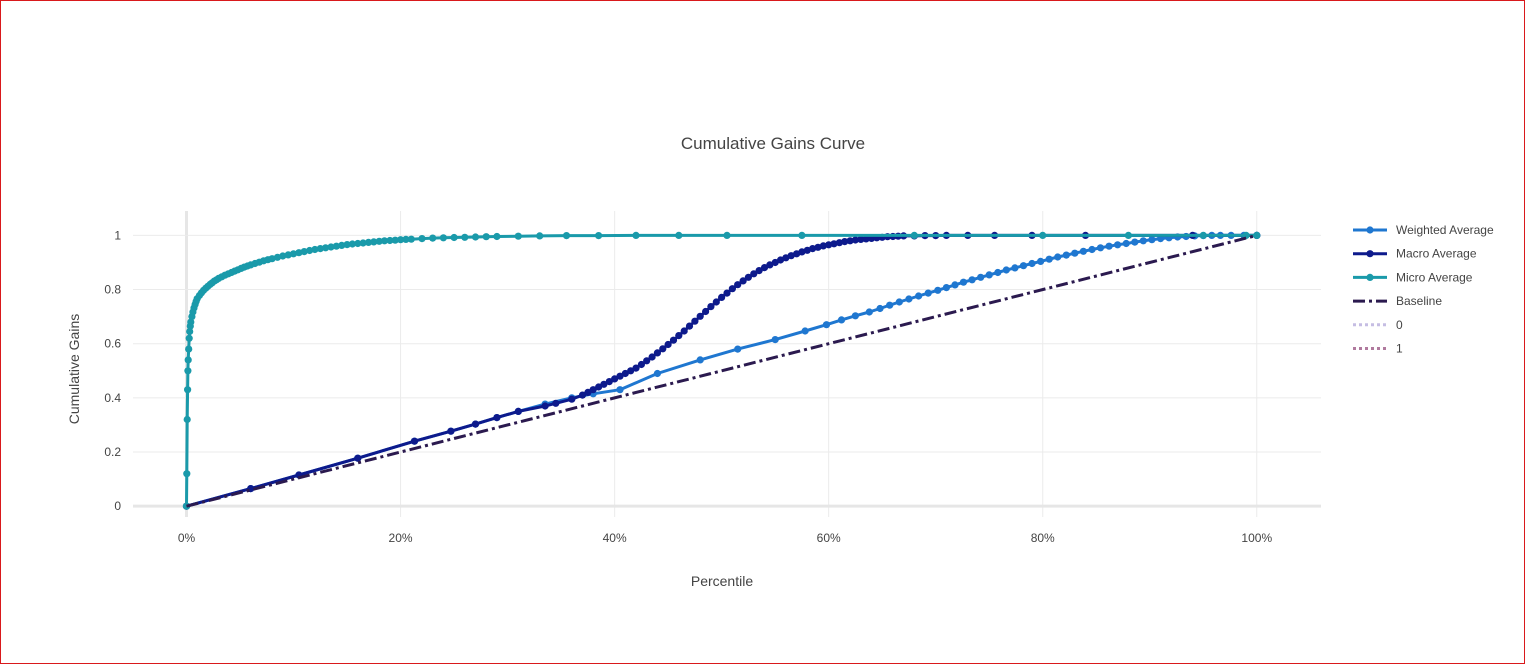 This screenshot has height=664, width=1525. Describe the element at coordinates (1419, 301) in the screenshot. I see `legend-label: Baseline` at that location.